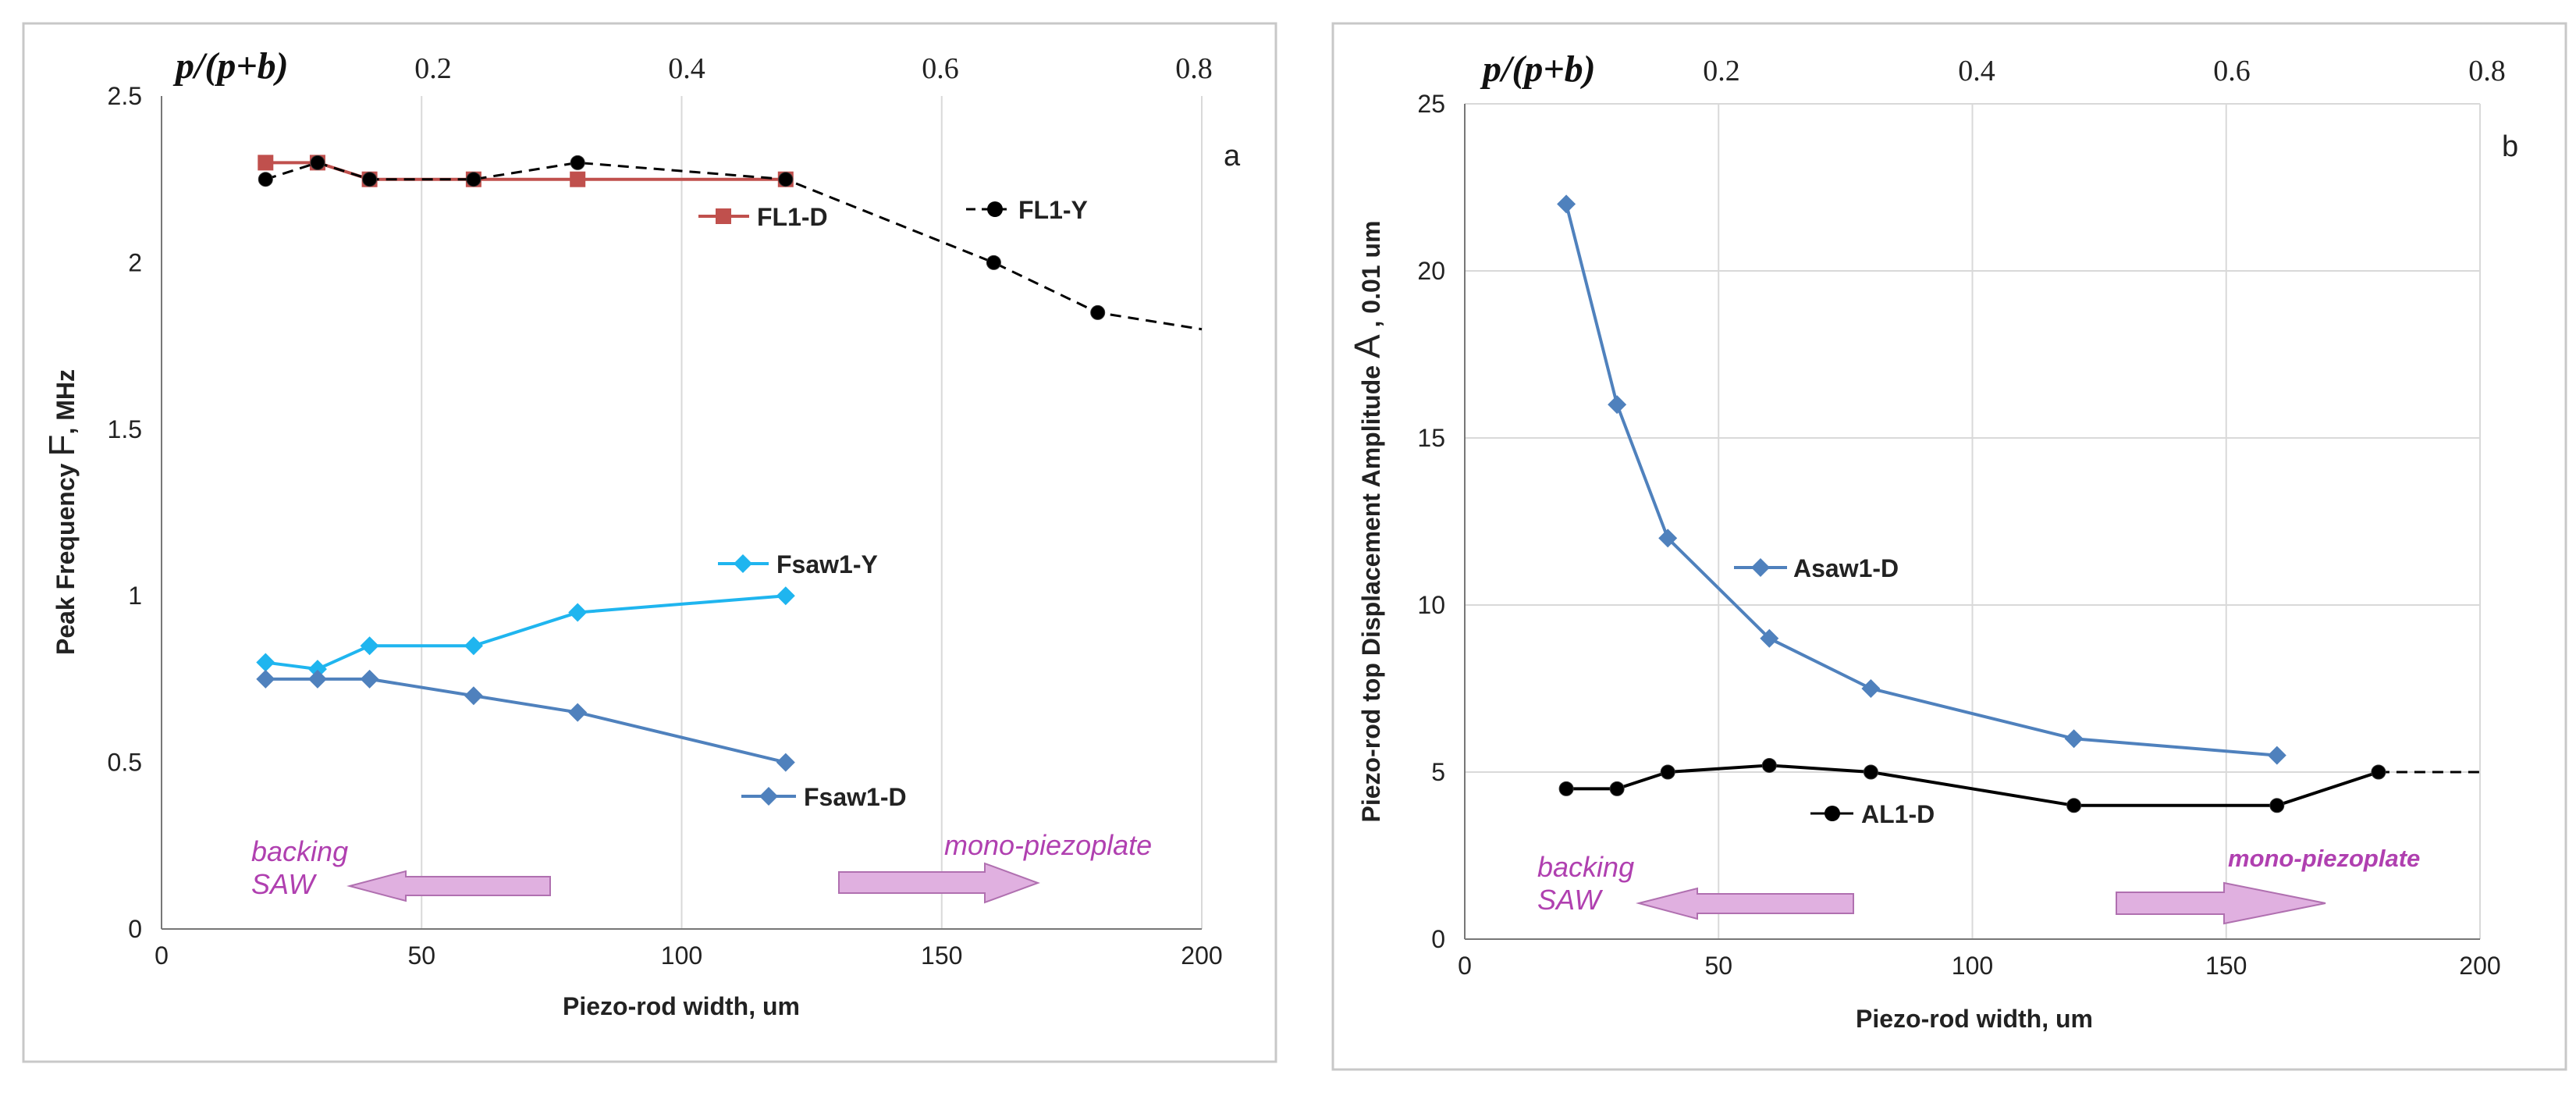  Describe the element at coordinates (125, 96) in the screenshot. I see `panel-a-y-tick-2.5: 2.5` at that location.